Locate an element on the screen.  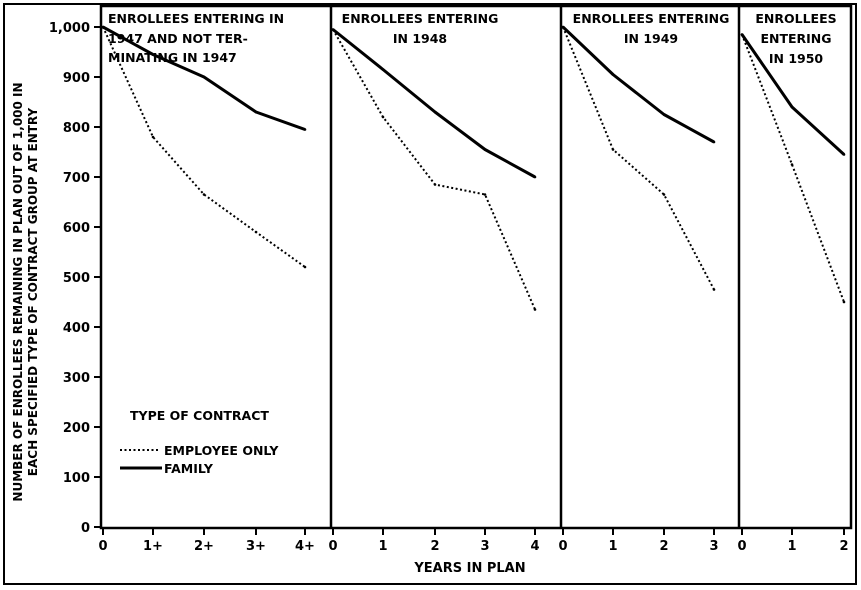
y-tick-label: 700 is located at coordinates (76, 178).